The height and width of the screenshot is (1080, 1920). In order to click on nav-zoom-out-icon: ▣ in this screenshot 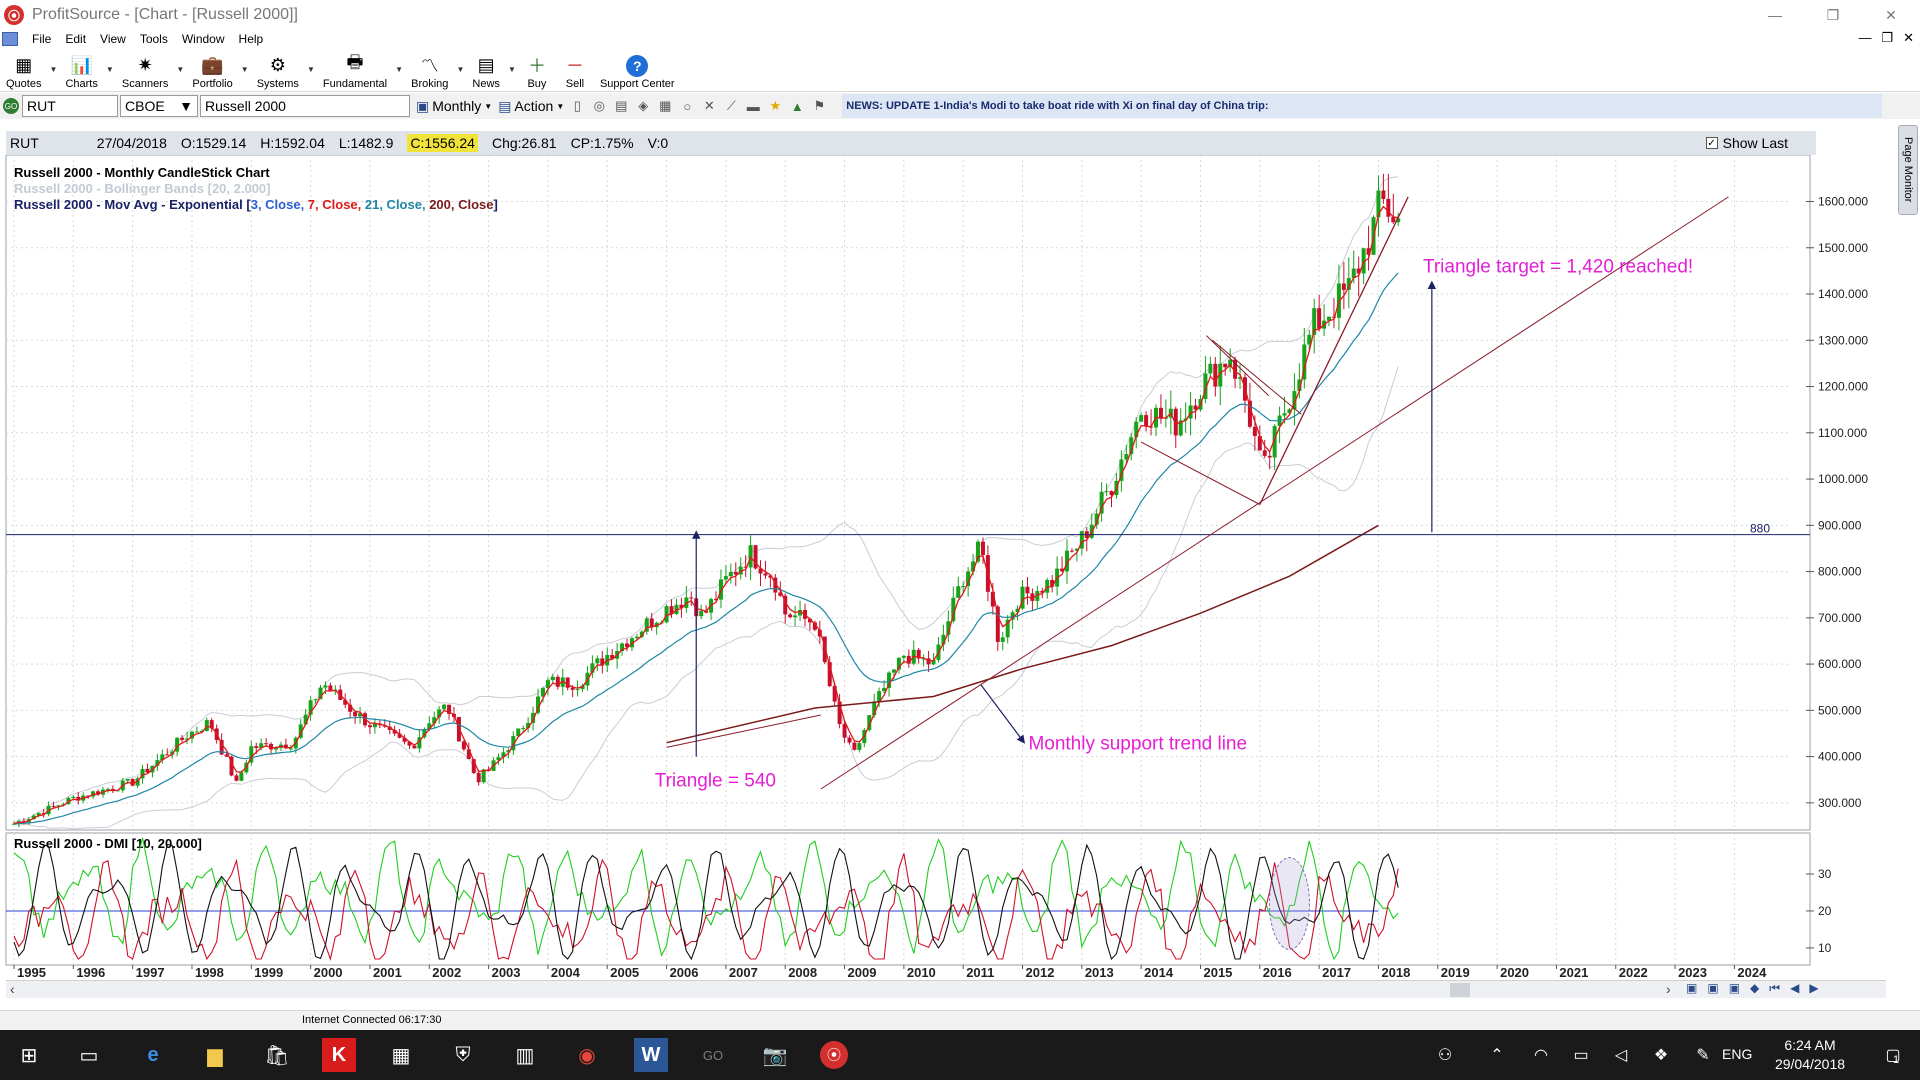, I will do `click(1713, 988)`.